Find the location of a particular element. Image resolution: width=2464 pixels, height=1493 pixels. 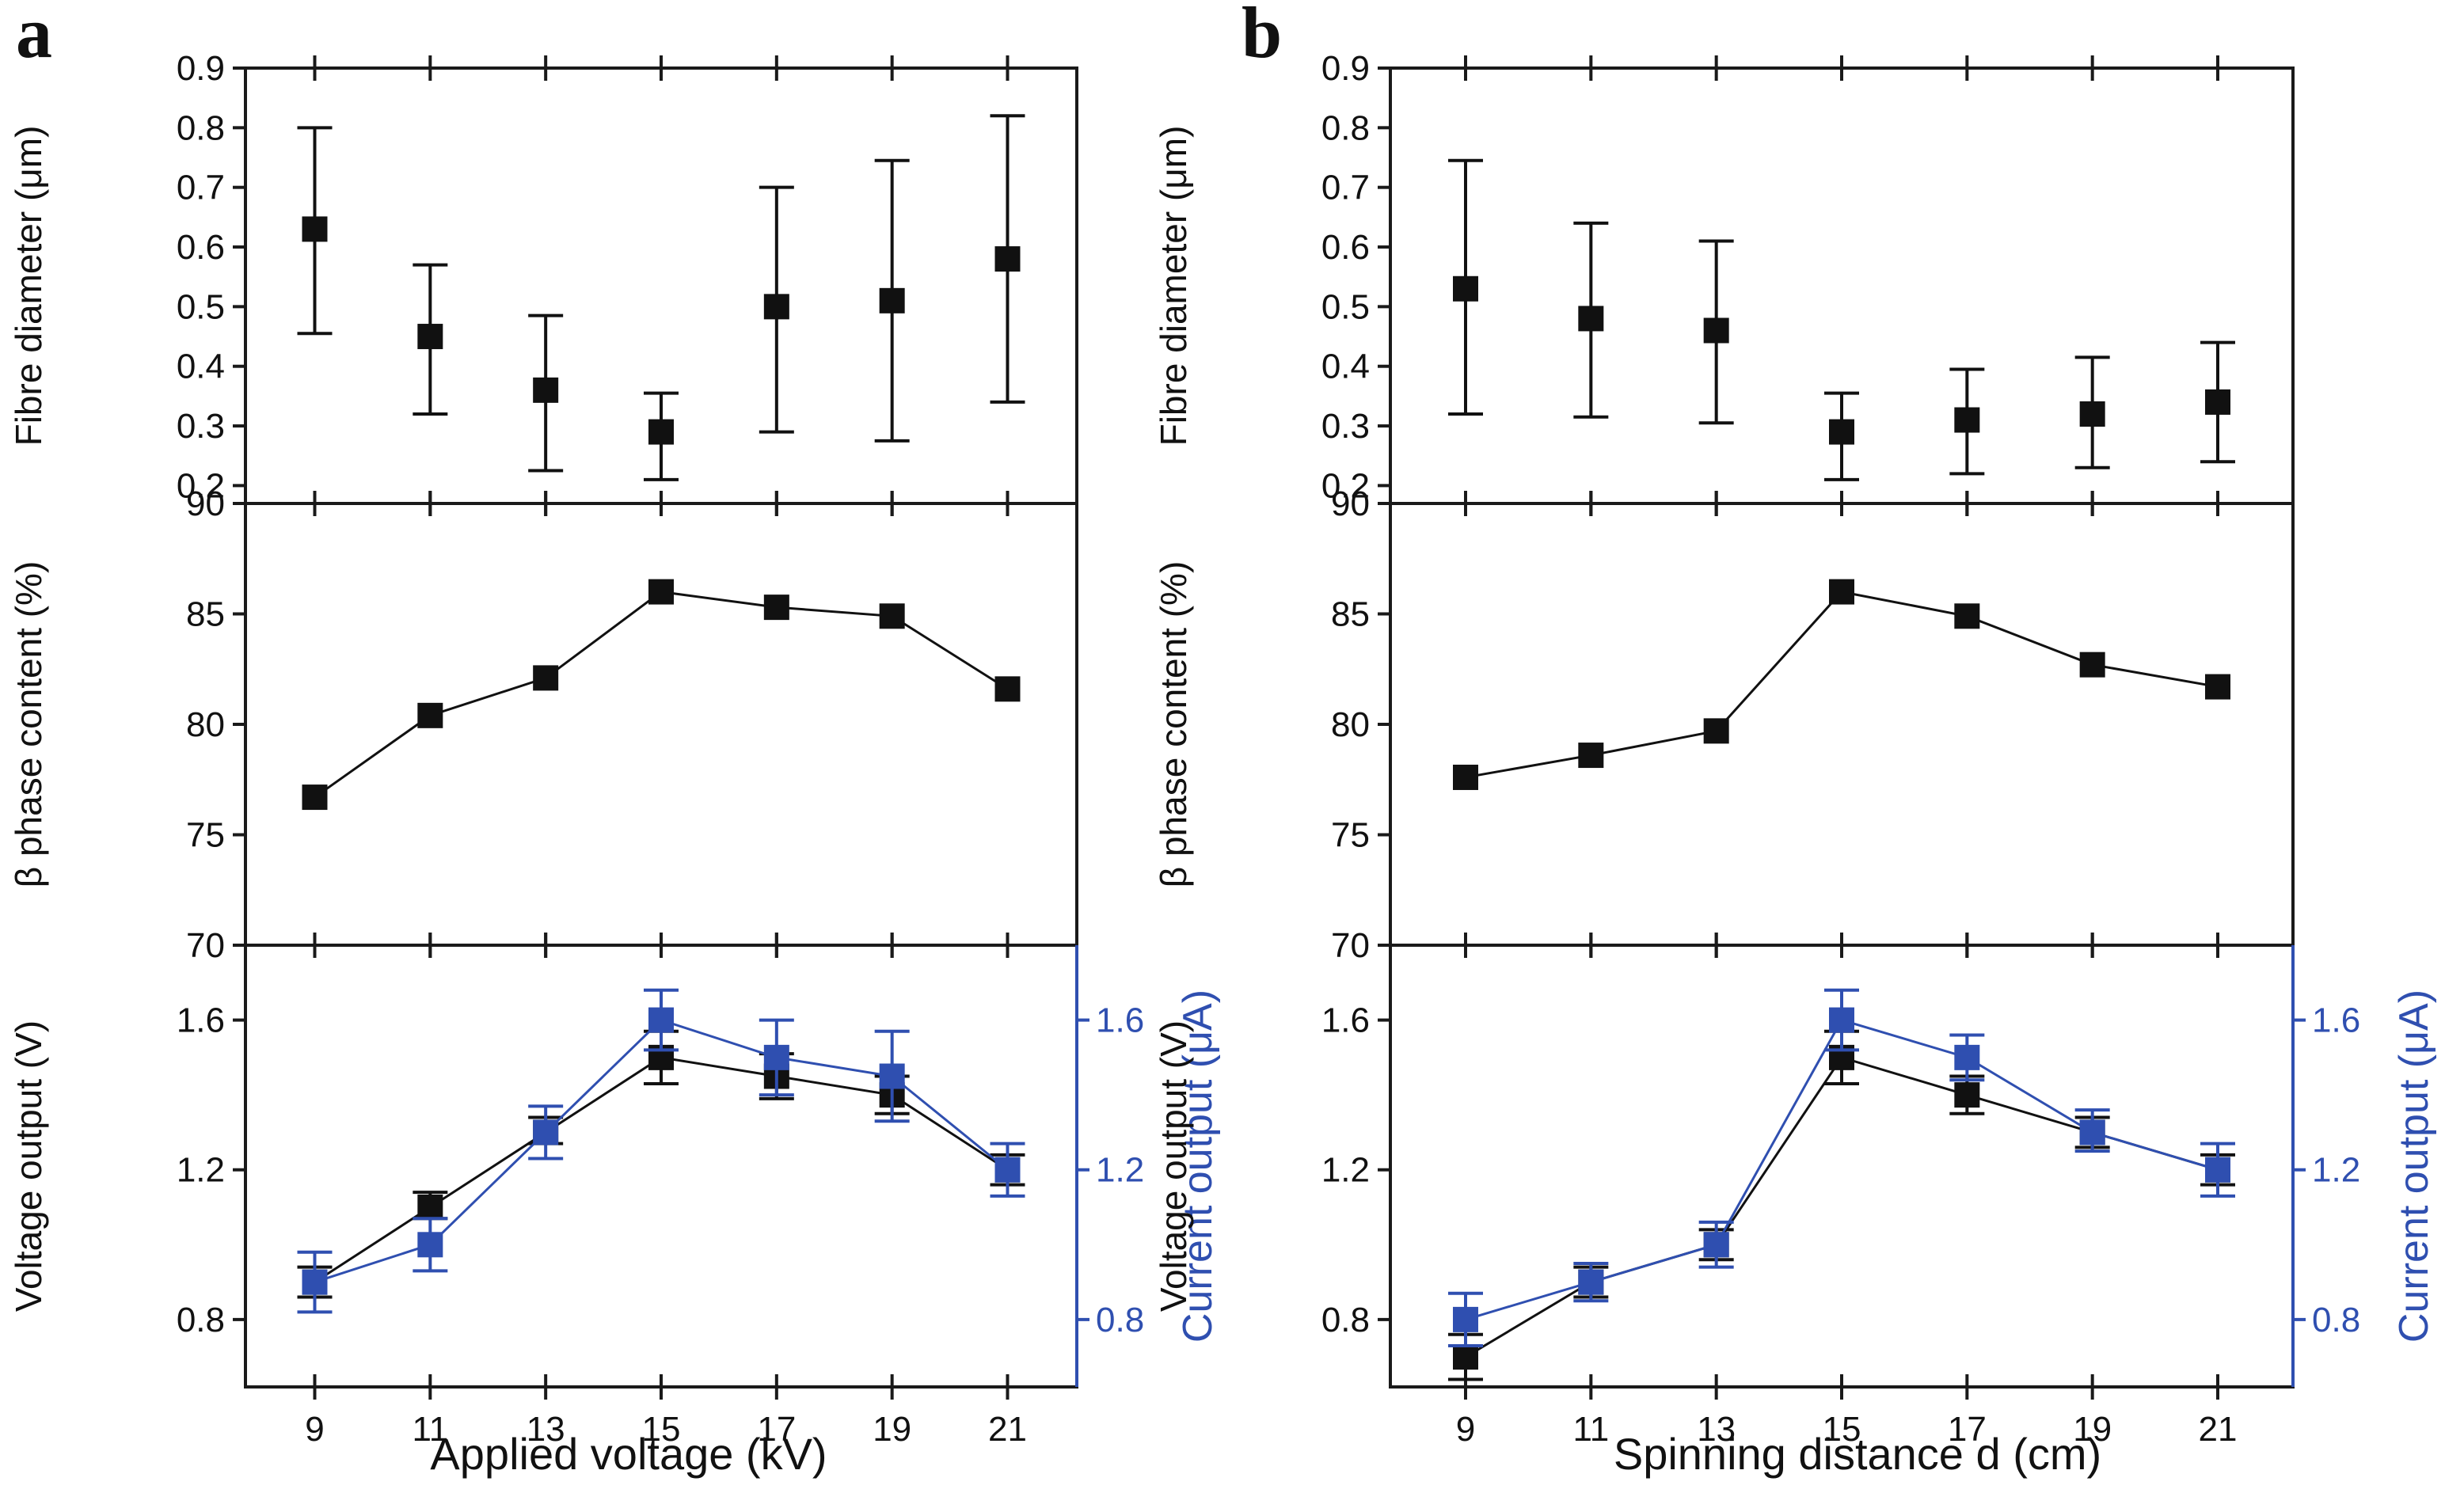

panel-b-fibre-diameter-y-tick-label: 0.9 is located at coordinates (1345, 68).